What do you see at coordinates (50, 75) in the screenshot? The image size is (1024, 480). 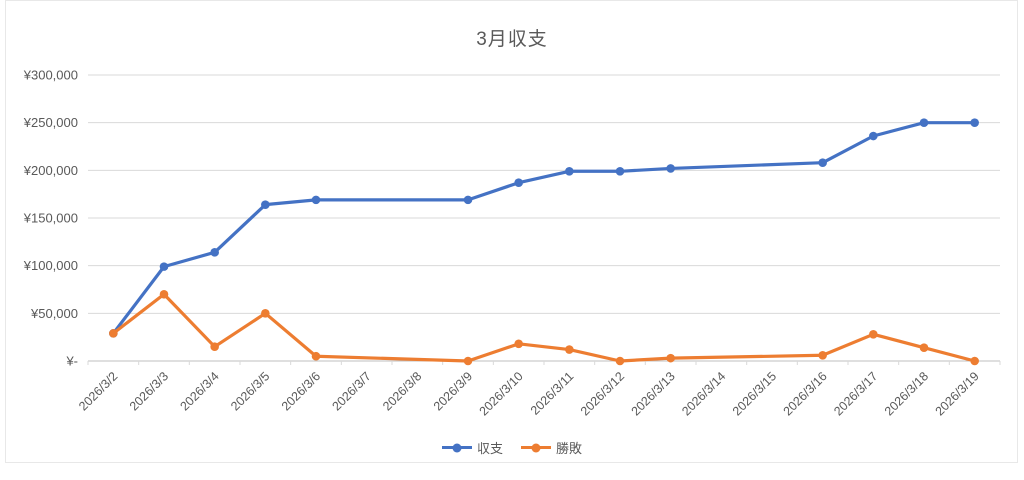 I see `y-axis-label: ¥300,000` at bounding box center [50, 75].